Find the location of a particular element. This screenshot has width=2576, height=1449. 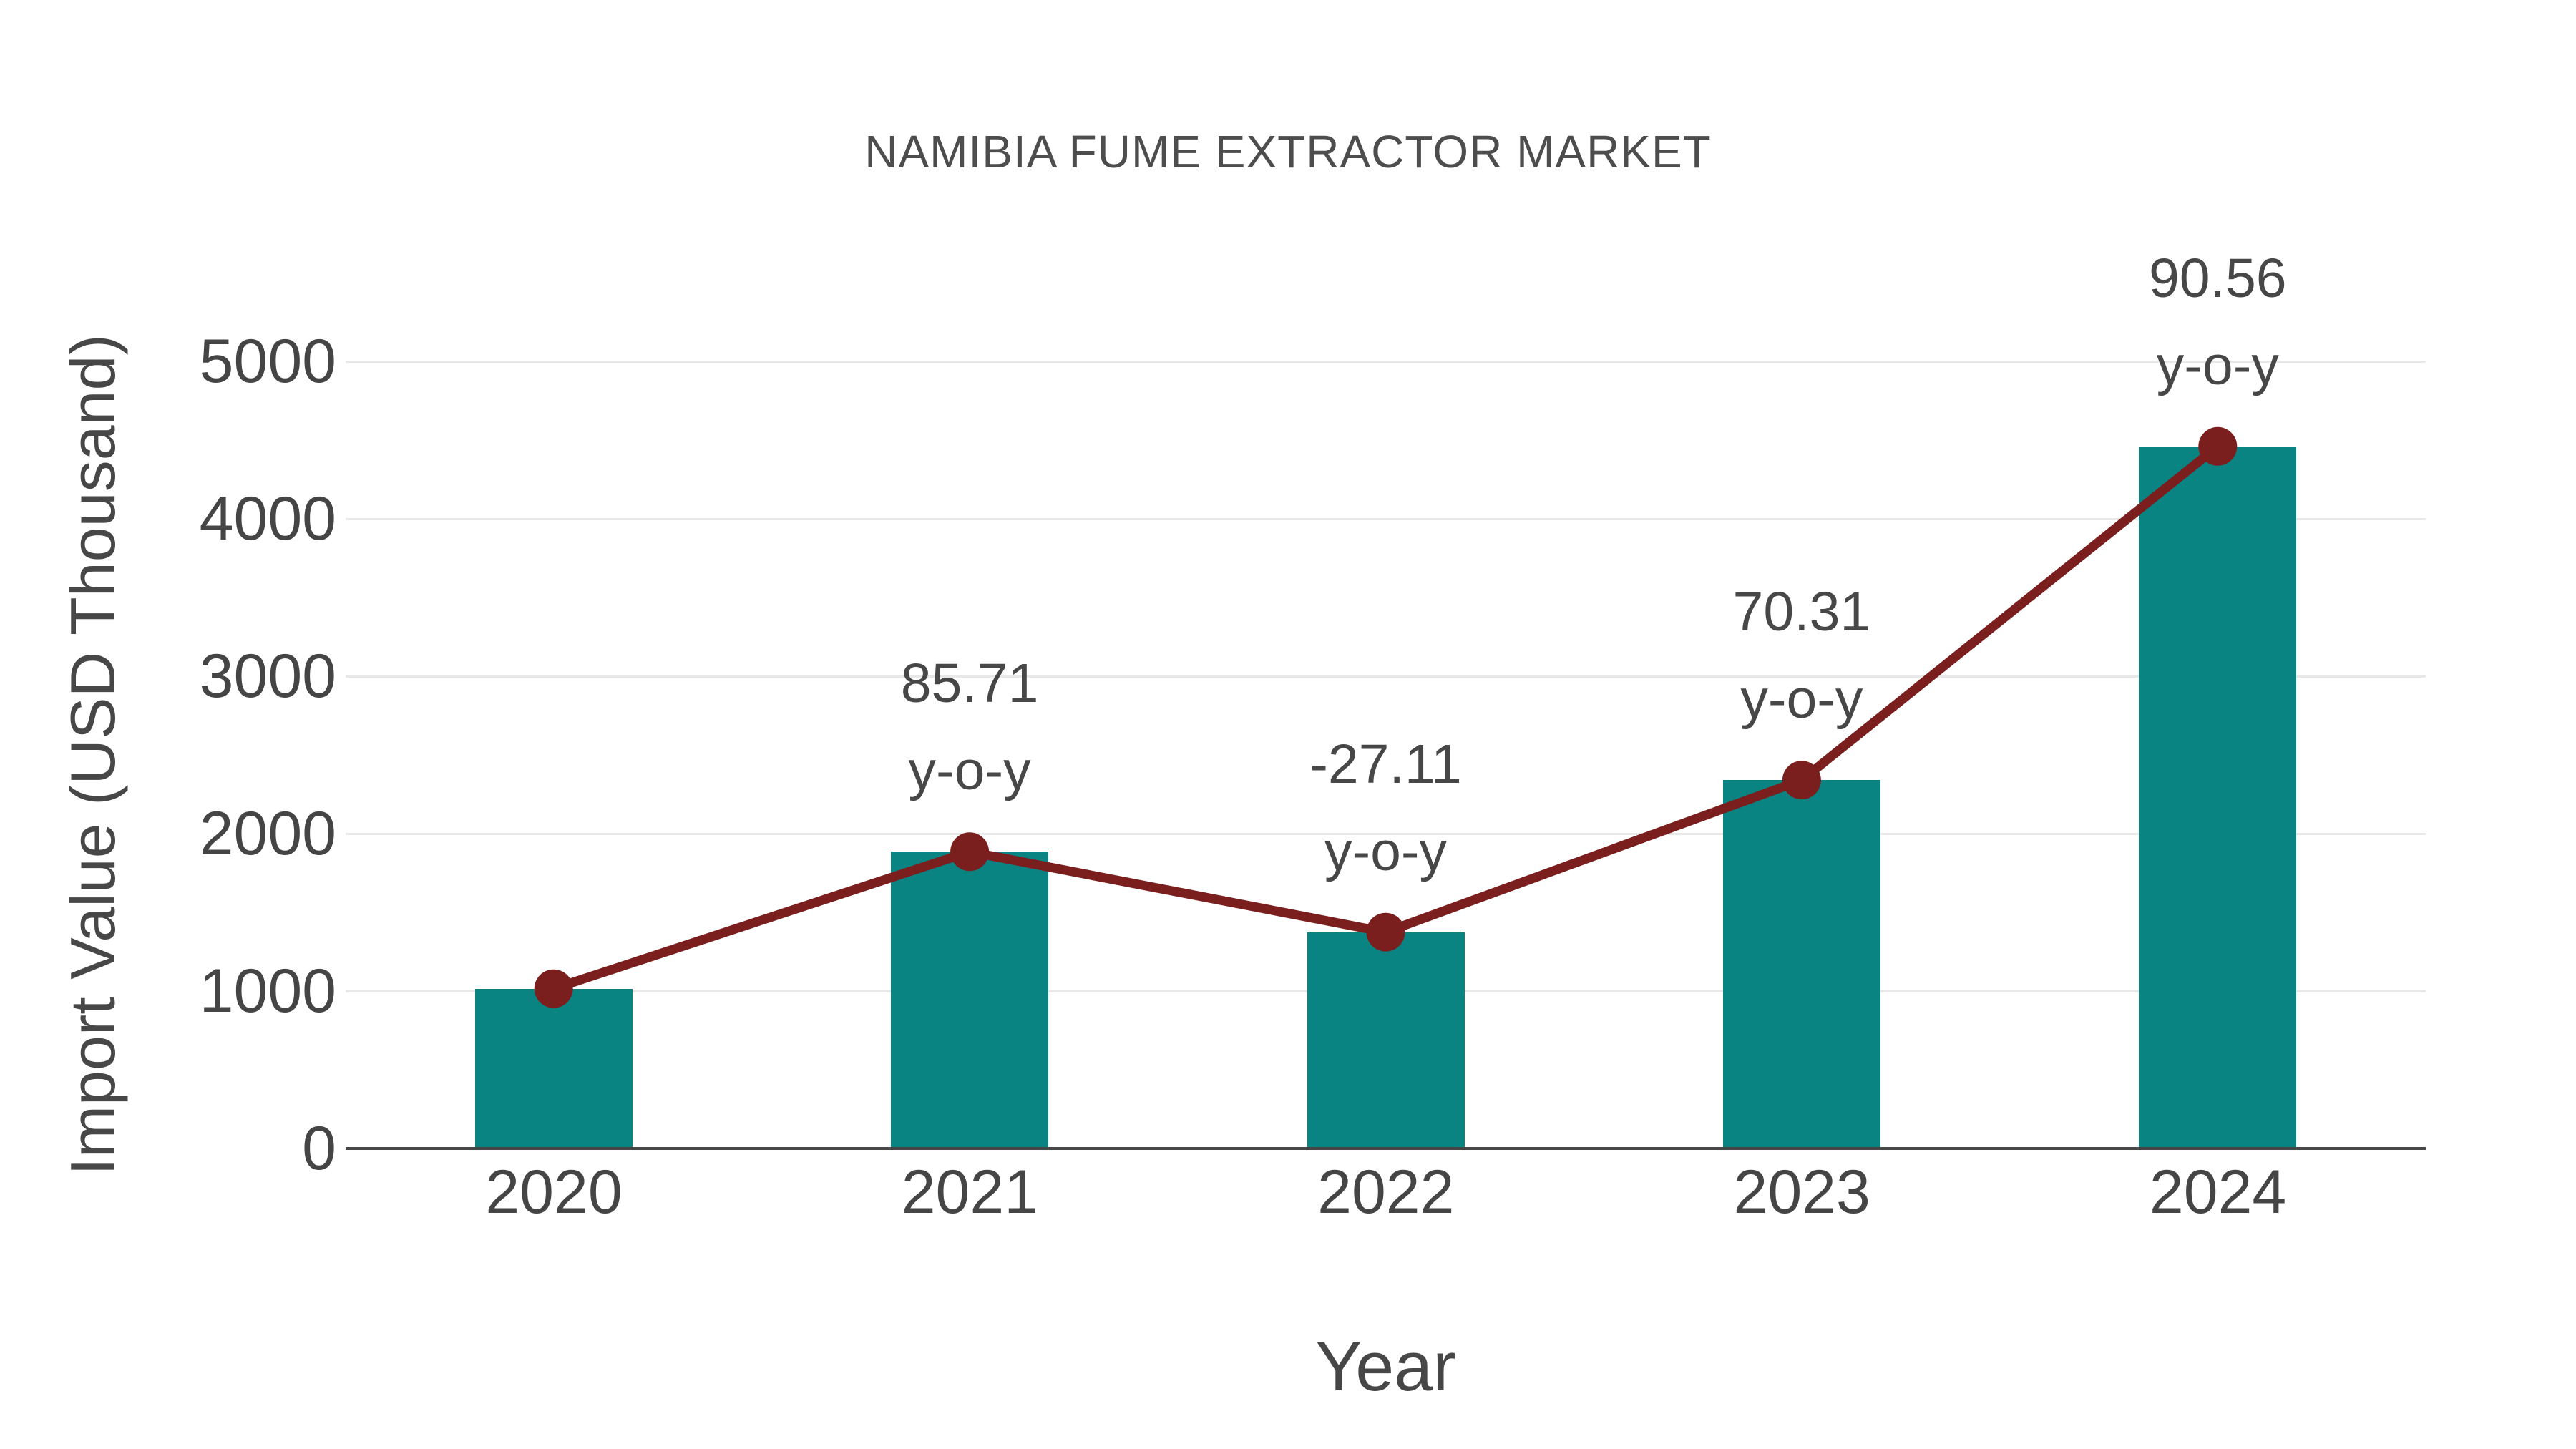

data-point-marker-2023 is located at coordinates (1801, 780).